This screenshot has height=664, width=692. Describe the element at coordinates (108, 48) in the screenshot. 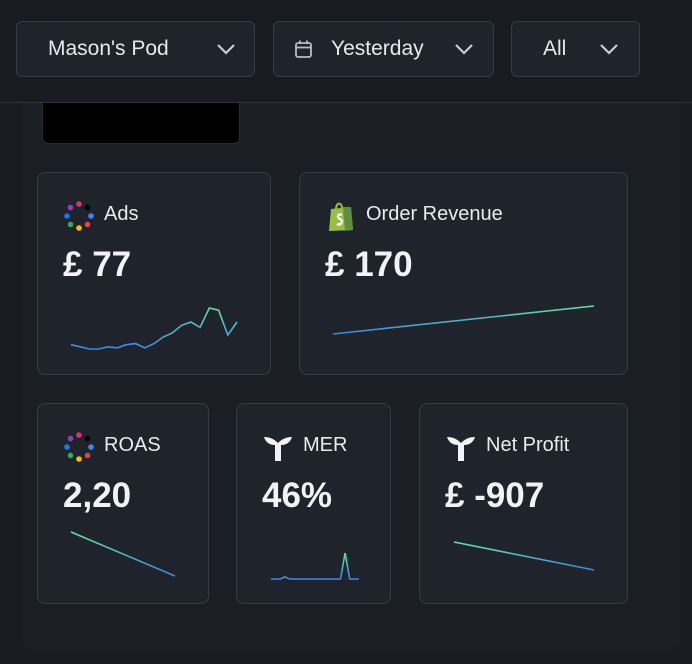

I see `dropdown-label: Mason's Pod` at that location.